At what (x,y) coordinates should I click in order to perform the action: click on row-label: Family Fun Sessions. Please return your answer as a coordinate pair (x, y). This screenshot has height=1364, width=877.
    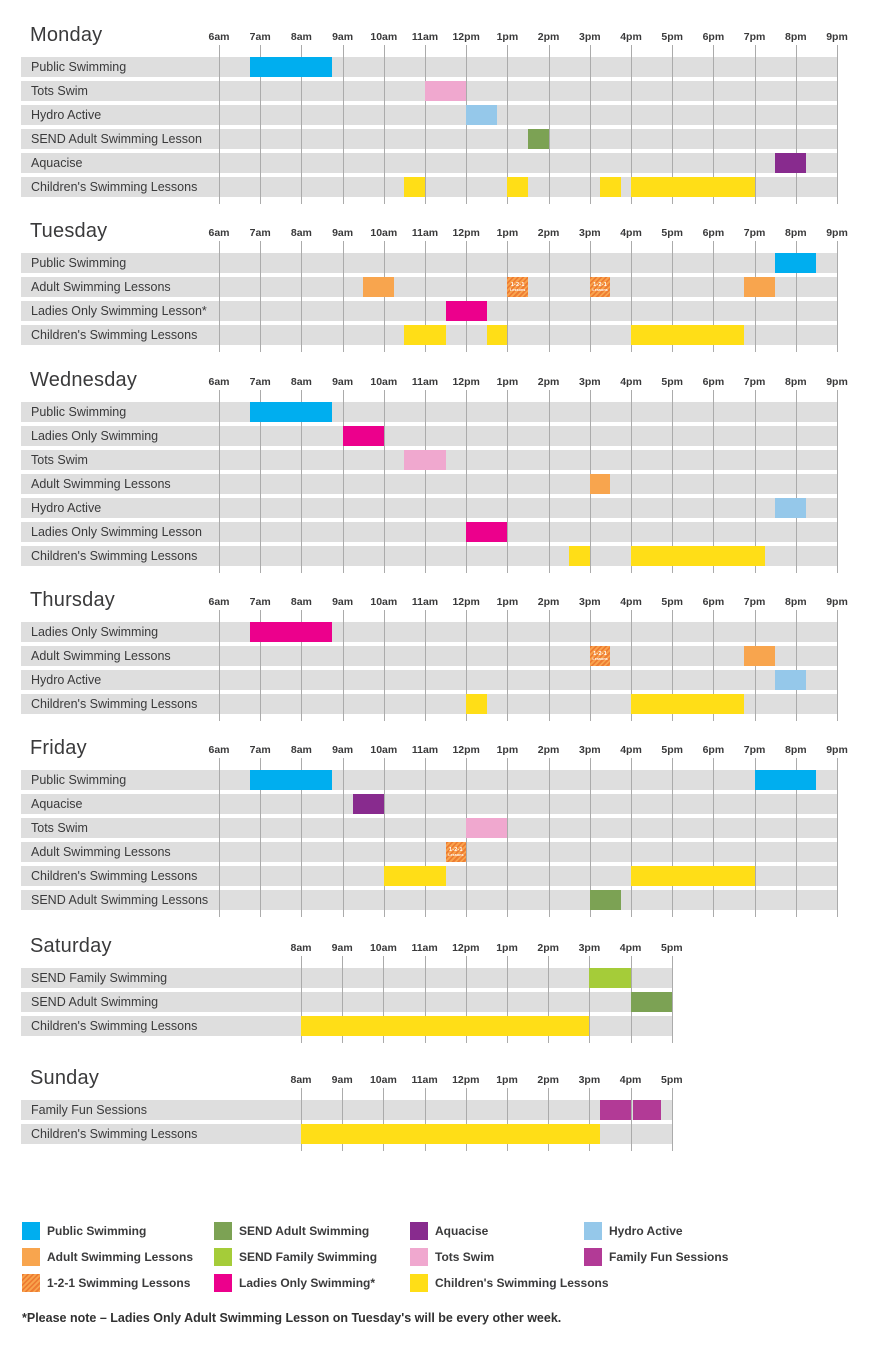
    Looking at the image, I should click on (89, 1110).